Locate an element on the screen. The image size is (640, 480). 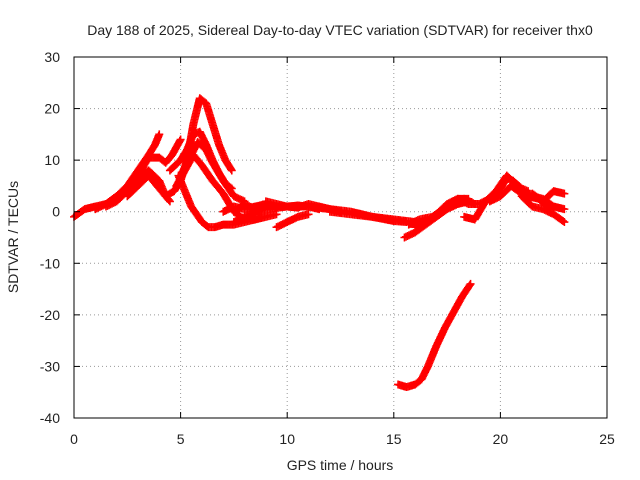
x-tick-label: 25 is located at coordinates (607, 439).